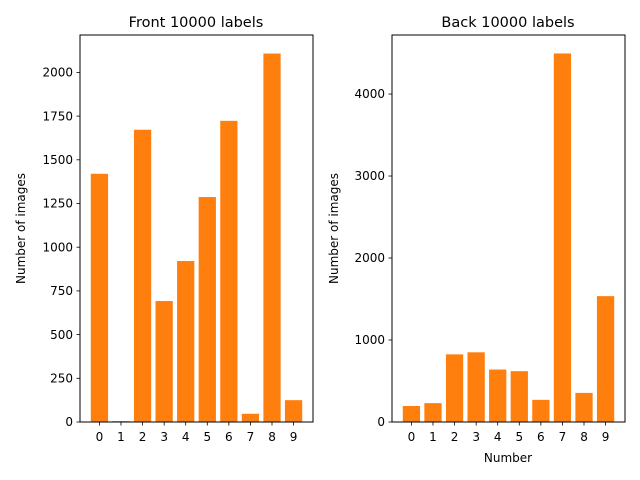 Image resolution: width=640 pixels, height=480 pixels. I want to click on y-axis-ticks: 0 1000 2000 3000 4000, so click(373, 258).